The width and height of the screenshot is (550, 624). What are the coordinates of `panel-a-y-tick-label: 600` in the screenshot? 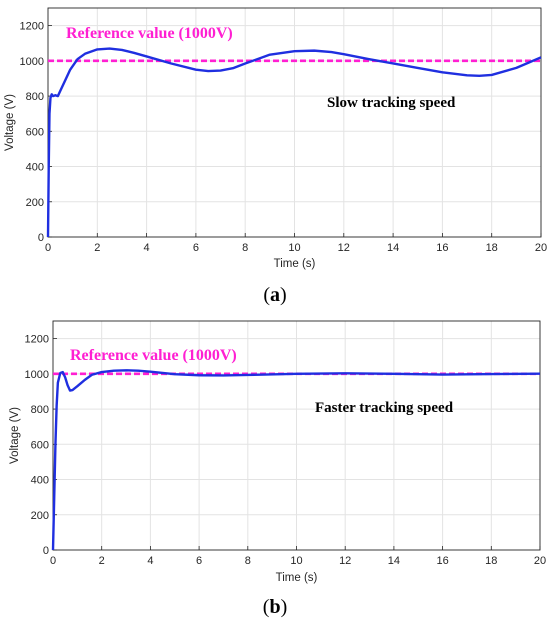 It's located at (35, 132).